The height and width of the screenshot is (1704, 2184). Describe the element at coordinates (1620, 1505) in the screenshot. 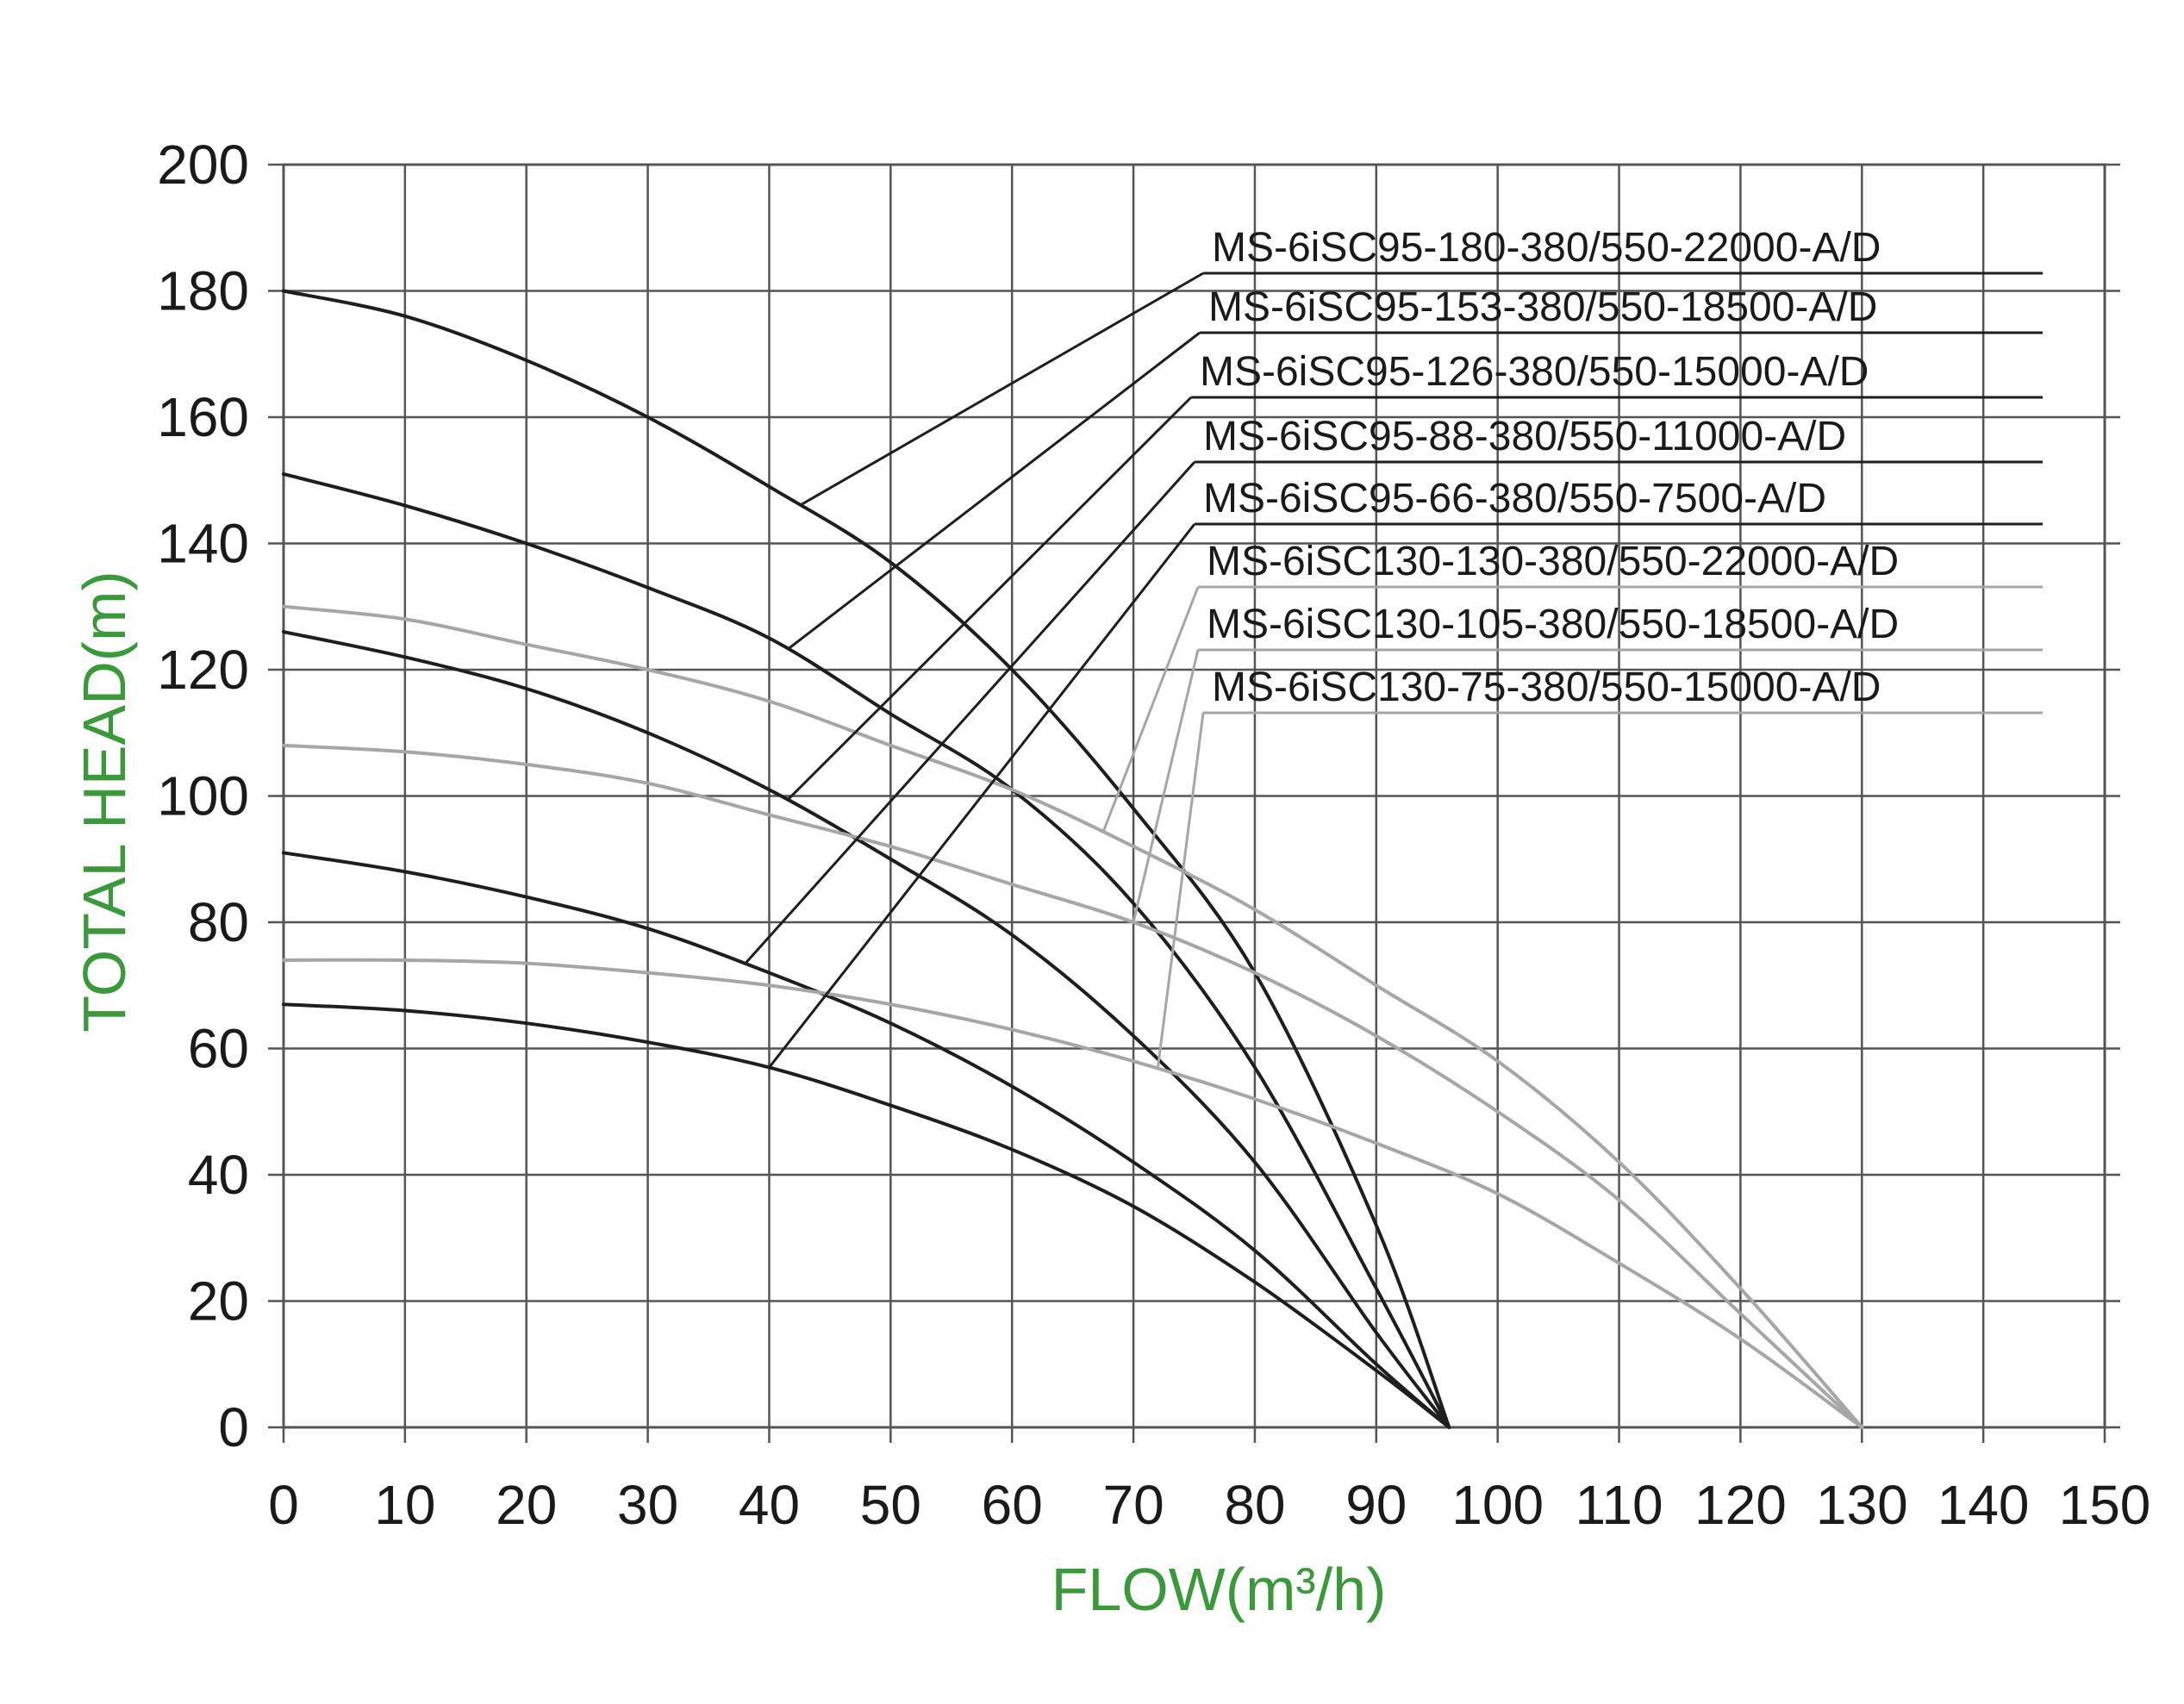

I see `x-tick-label: 110` at that location.